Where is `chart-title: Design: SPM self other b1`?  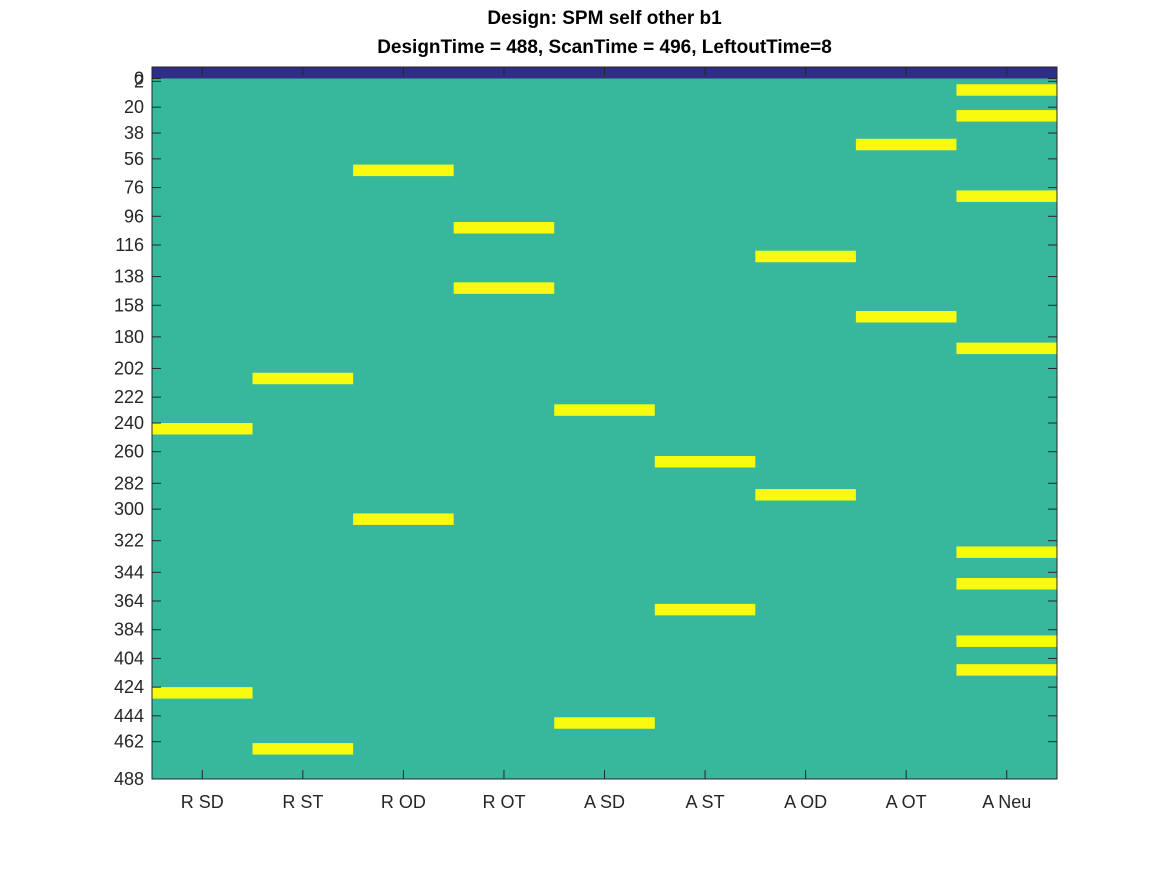 chart-title: Design: SPM self other b1 is located at coordinates (604, 18).